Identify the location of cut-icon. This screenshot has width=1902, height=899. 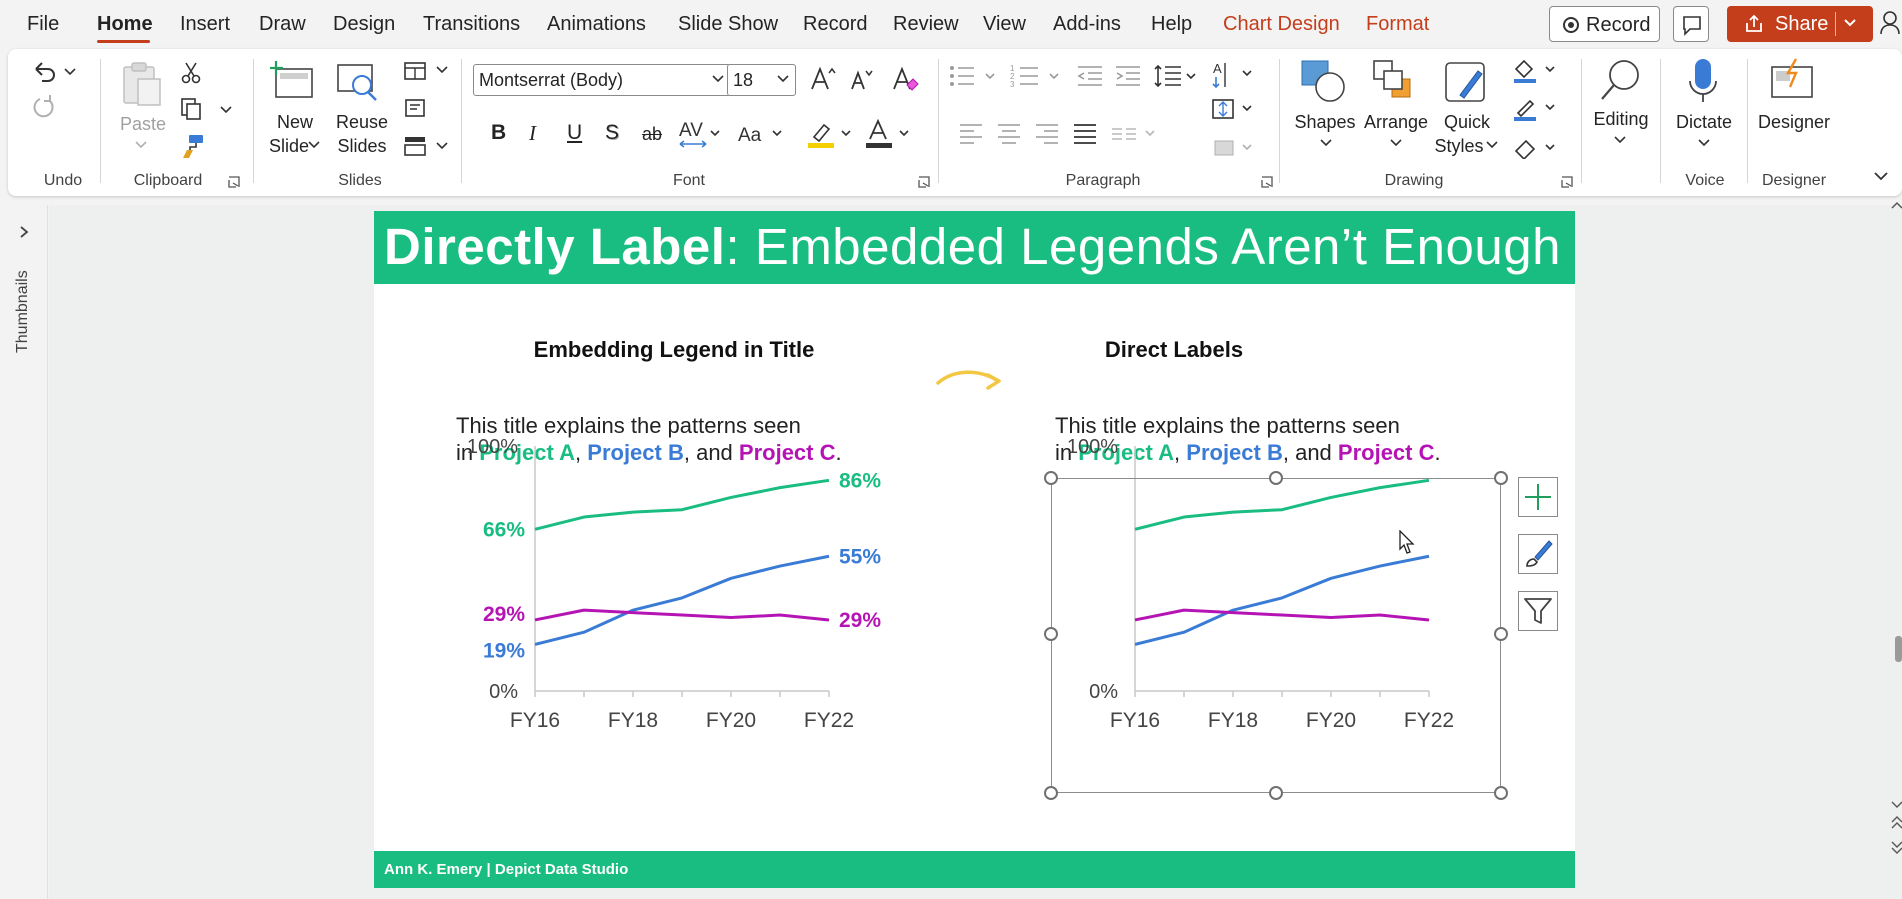
(191, 73).